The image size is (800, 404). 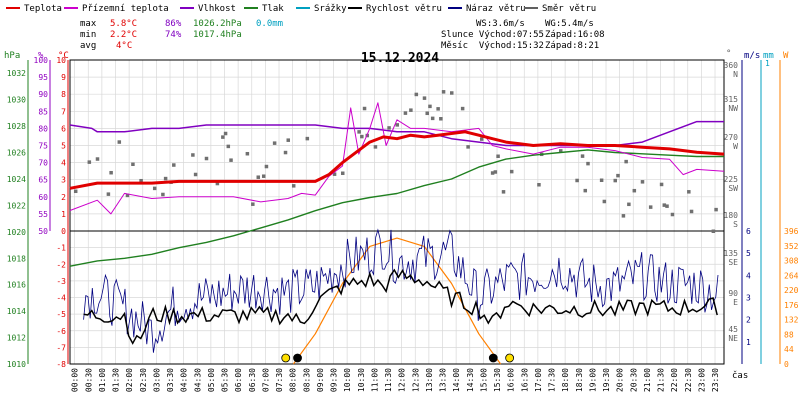 What do you see at coordinates (565, 380) in the screenshot?
I see `time-tick-label: 18:00` at bounding box center [565, 380].